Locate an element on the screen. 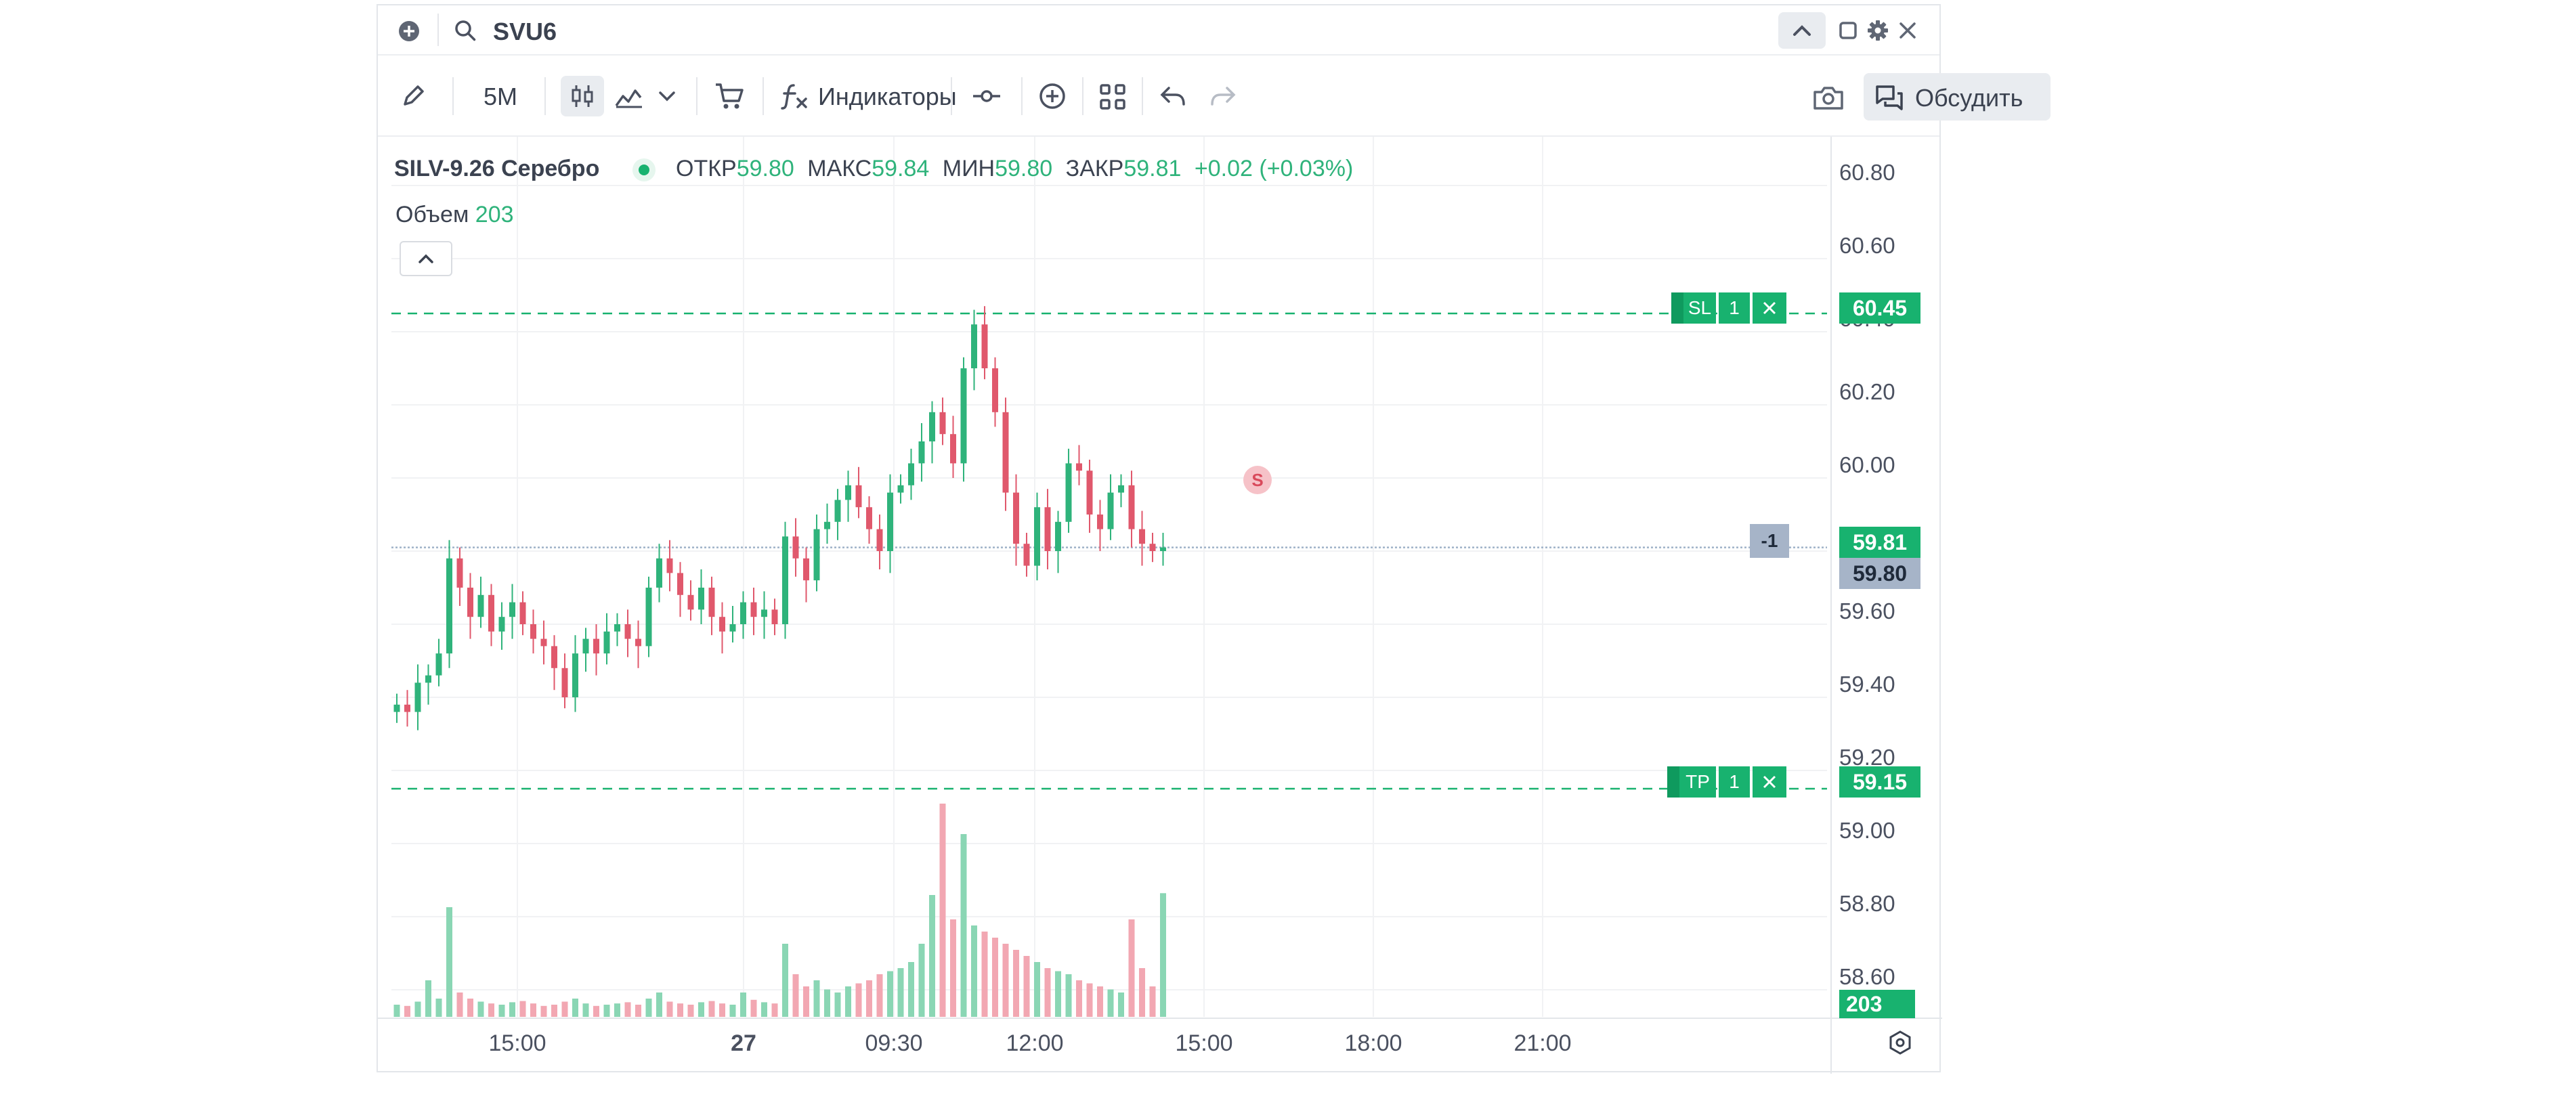  add-widget-icon is located at coordinates (409, 31).